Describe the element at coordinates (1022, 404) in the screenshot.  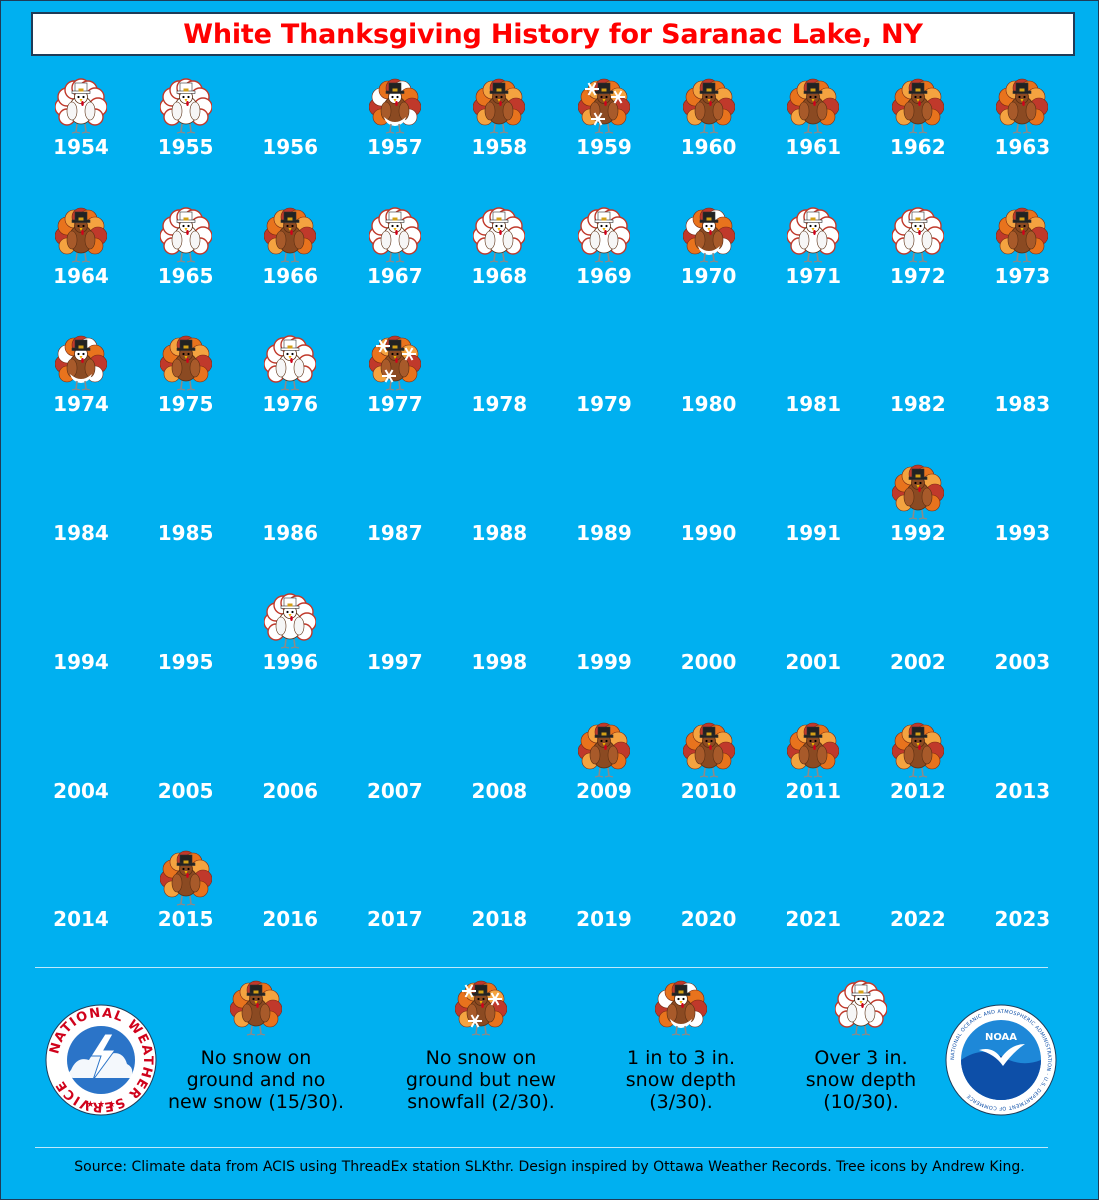
I see `year-label: 1983` at that location.